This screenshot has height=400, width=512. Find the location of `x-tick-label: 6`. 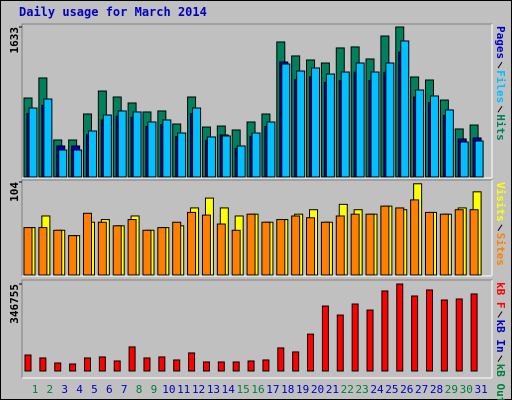

x-tick-label: 6 is located at coordinates (109, 389).